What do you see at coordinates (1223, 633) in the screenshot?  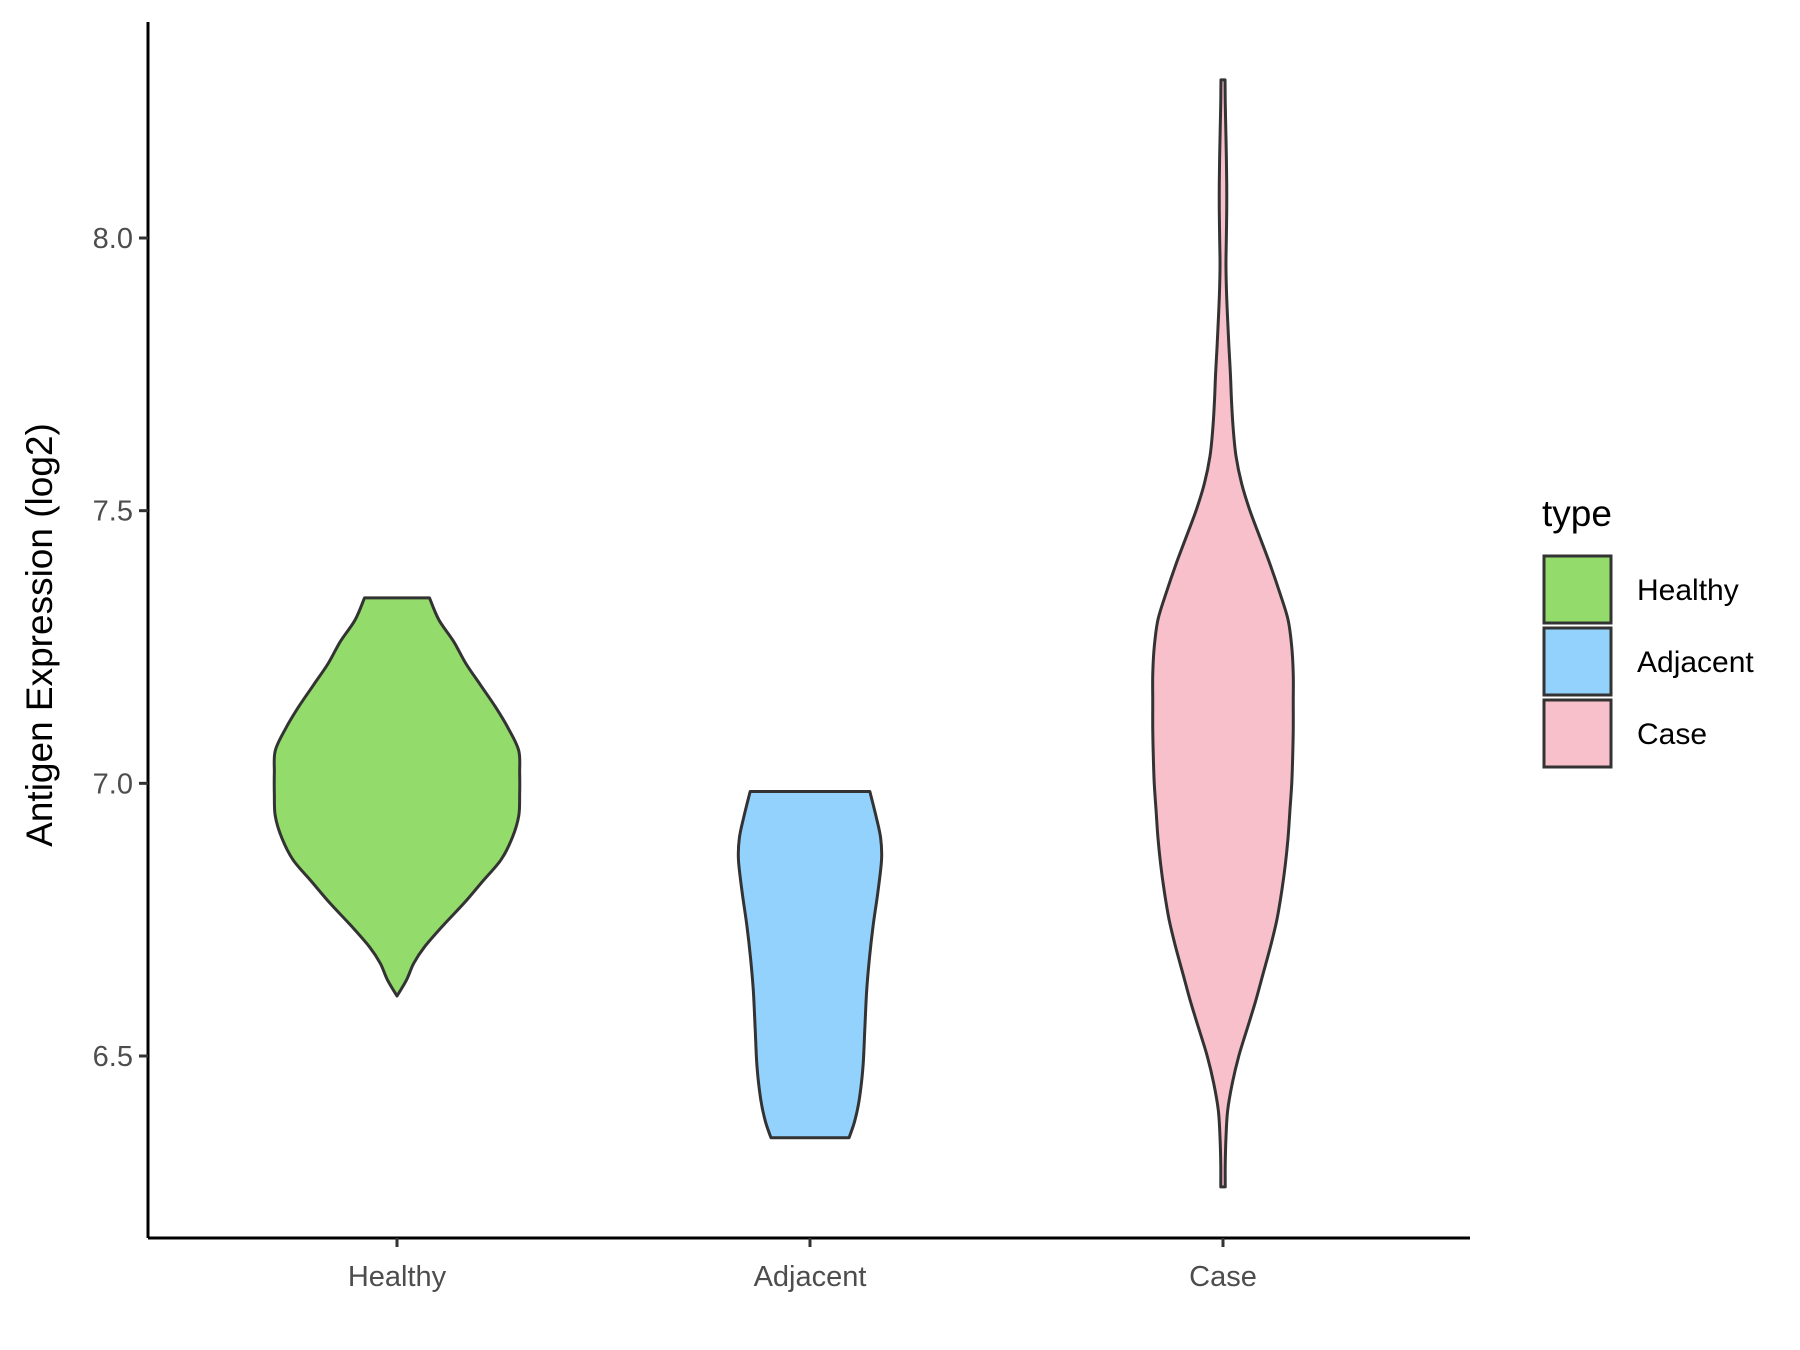 I see `violin-case` at bounding box center [1223, 633].